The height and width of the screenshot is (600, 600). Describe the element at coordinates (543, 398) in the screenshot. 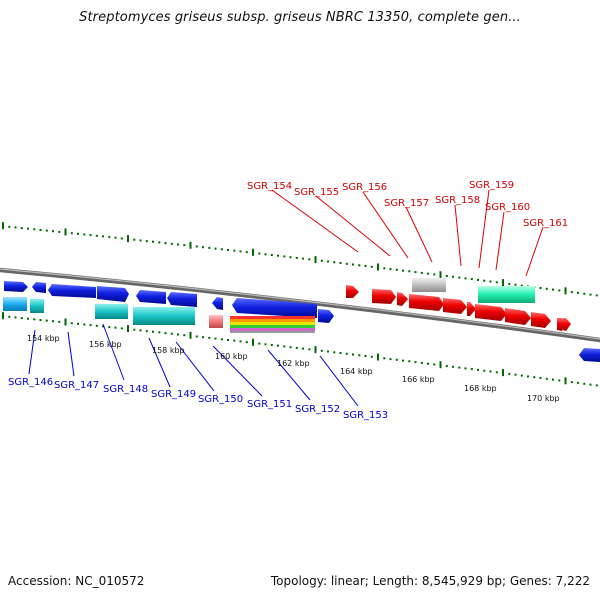

I see `scale-label-170: 170 kbp` at that location.